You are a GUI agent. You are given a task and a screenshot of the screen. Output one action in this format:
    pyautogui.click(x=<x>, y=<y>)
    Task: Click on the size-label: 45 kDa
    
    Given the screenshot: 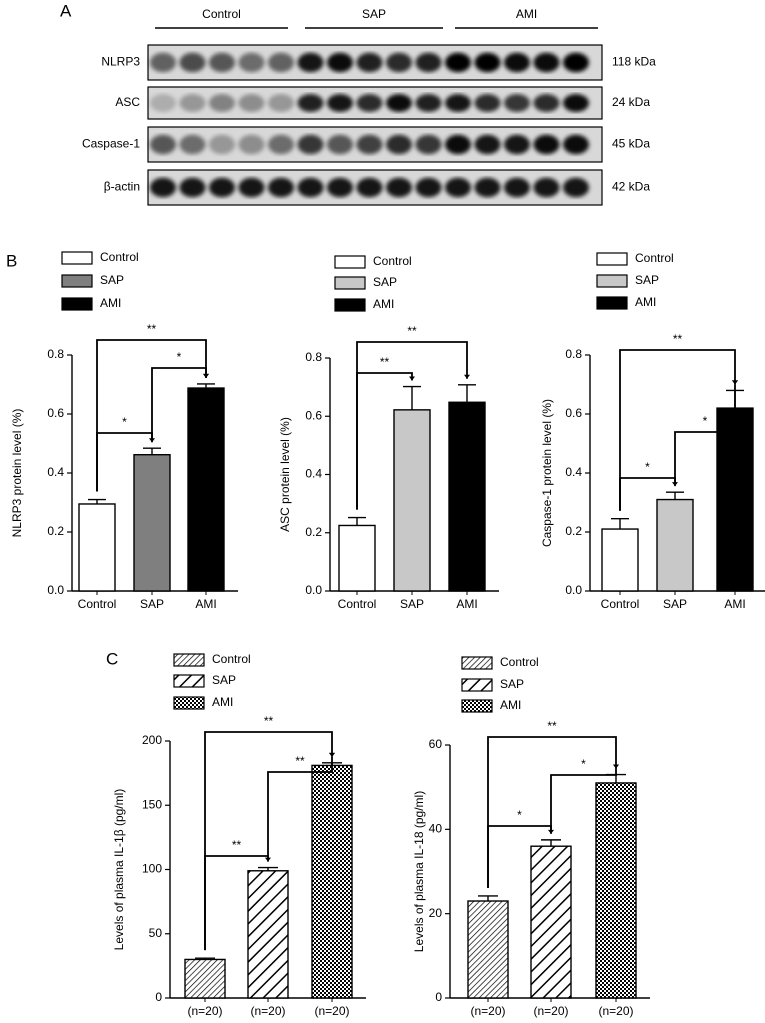 What is the action you would take?
    pyautogui.click(x=631, y=144)
    